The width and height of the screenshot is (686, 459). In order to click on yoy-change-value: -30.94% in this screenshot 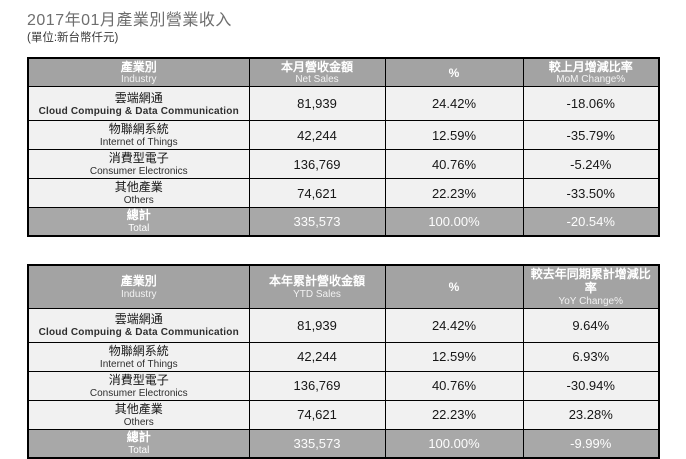, I will do `click(591, 385)`.